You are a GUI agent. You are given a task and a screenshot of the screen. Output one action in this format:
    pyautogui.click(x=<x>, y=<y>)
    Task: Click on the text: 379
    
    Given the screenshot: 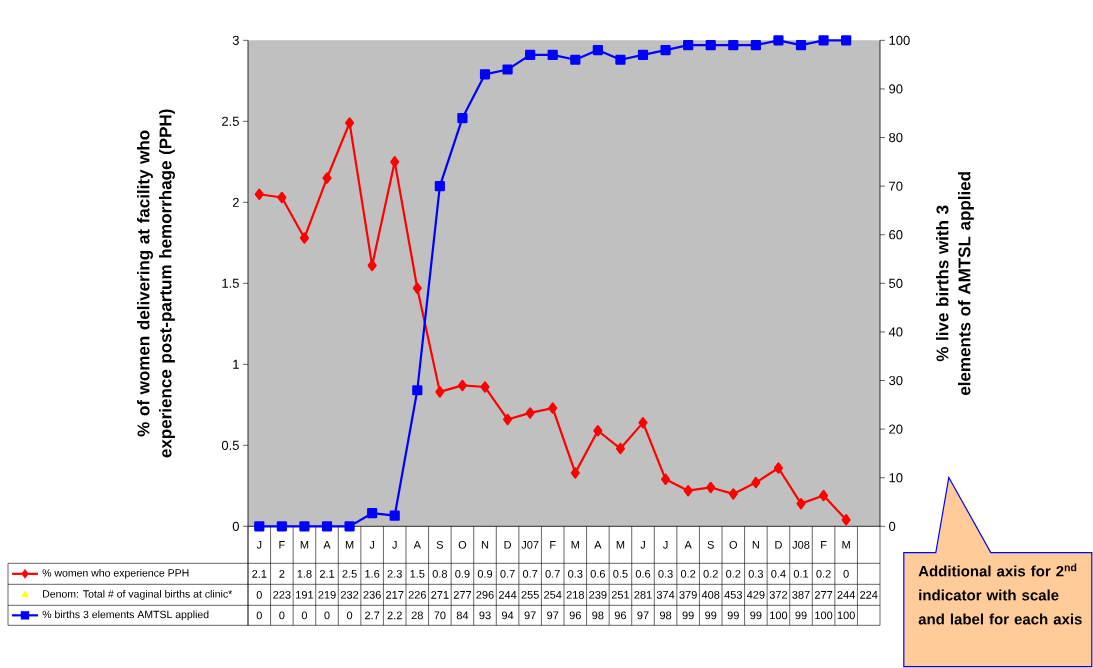 What is the action you would take?
    pyautogui.click(x=688, y=594)
    